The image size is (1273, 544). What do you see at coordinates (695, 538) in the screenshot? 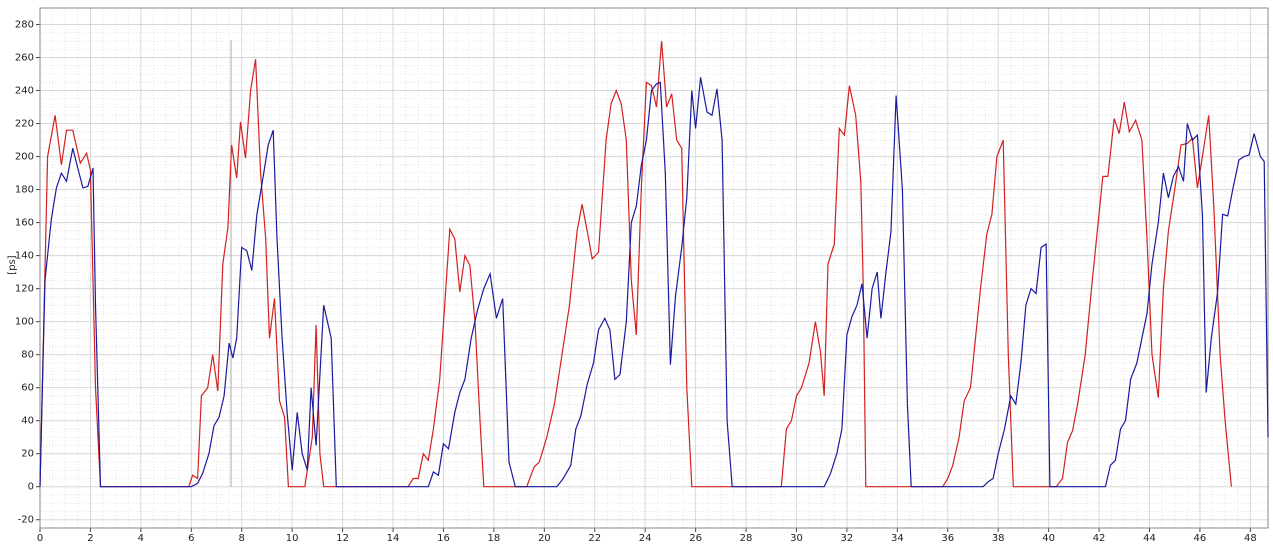
I see `x-tick-label: 26` at bounding box center [695, 538].